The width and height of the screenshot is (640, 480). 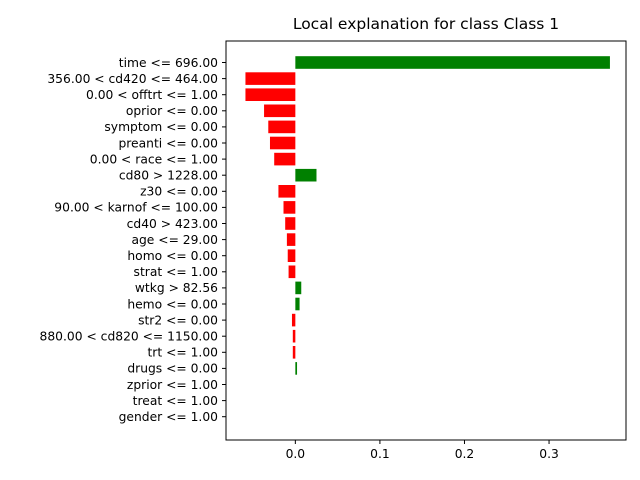 What do you see at coordinates (174, 240) in the screenshot?
I see `y-tick-label-11: age <= 29.00` at bounding box center [174, 240].